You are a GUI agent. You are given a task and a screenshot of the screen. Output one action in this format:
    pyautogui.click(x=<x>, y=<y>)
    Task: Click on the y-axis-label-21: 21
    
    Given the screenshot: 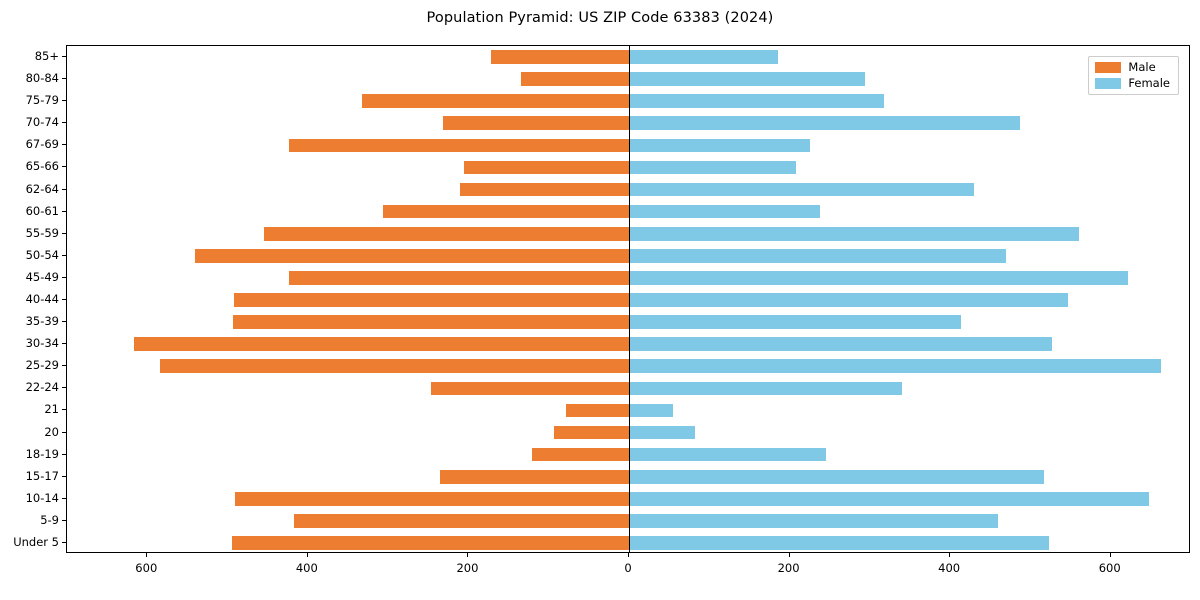 What is the action you would take?
    pyautogui.click(x=51, y=409)
    